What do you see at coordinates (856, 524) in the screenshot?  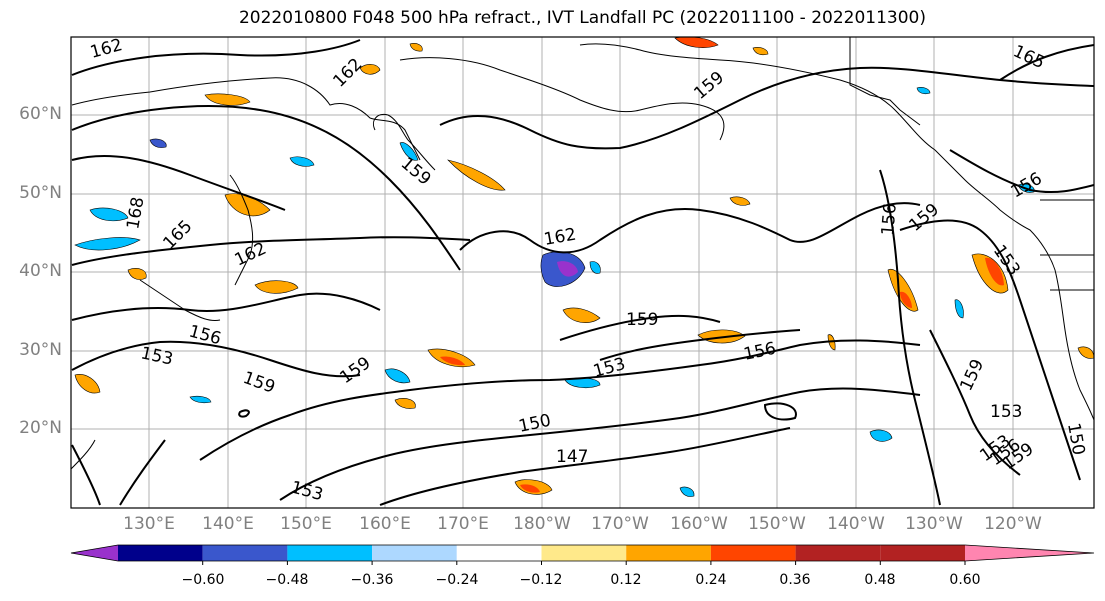 I see `lon-label: 140°W` at bounding box center [856, 524].